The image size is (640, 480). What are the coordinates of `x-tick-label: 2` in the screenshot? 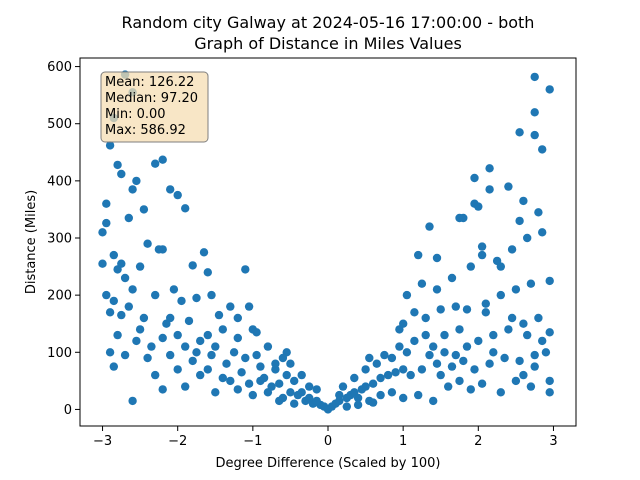 It's located at (478, 441).